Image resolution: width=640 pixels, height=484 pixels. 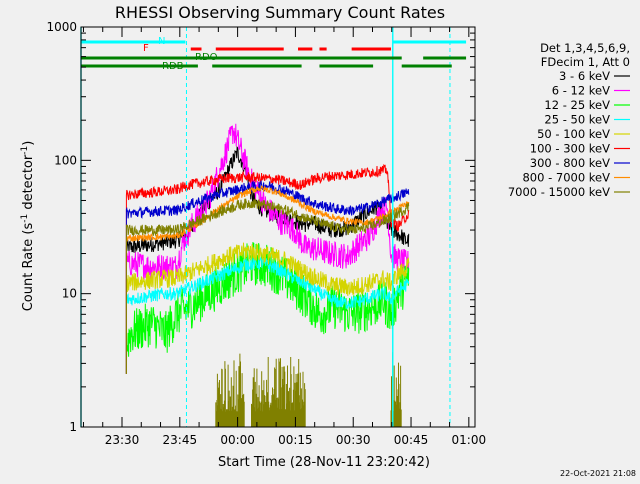 What do you see at coordinates (65, 160) in the screenshot?
I see `y-tick-label-2: 100` at bounding box center [65, 160].